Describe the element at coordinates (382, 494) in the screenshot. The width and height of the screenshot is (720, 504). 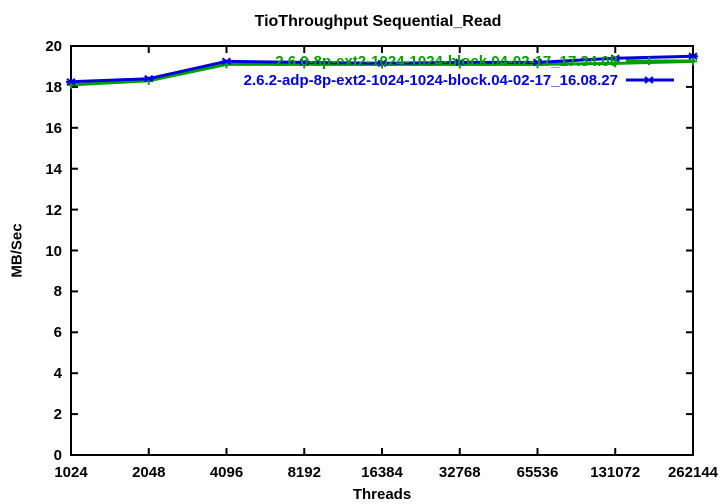
I see `x-axis-label: Threads` at that location.